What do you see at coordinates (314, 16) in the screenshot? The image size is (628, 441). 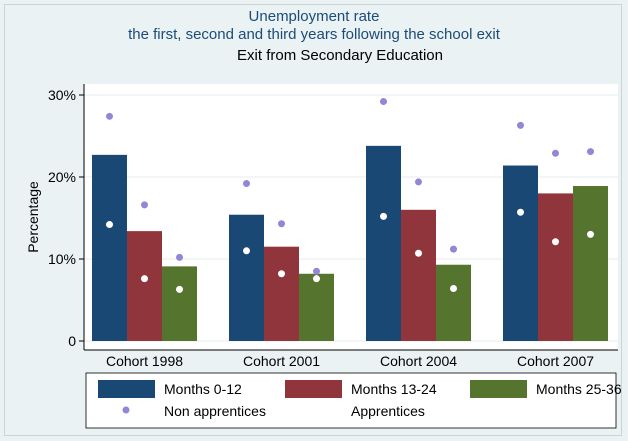 I see `chart-title: Unemployment rate` at bounding box center [314, 16].